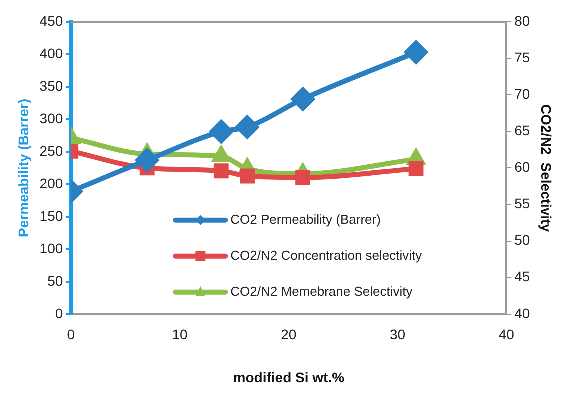 Image resolution: width=570 pixels, height=403 pixels. What do you see at coordinates (52, 53) in the screenshot?
I see `y-tick-label: 400` at bounding box center [52, 53].